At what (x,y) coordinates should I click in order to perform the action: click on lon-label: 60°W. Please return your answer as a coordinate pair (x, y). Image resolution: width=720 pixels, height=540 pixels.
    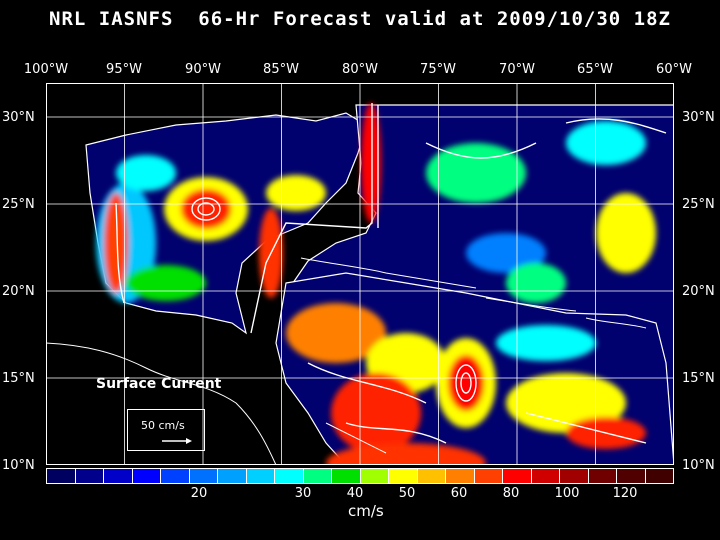
    Looking at the image, I should click on (674, 69).